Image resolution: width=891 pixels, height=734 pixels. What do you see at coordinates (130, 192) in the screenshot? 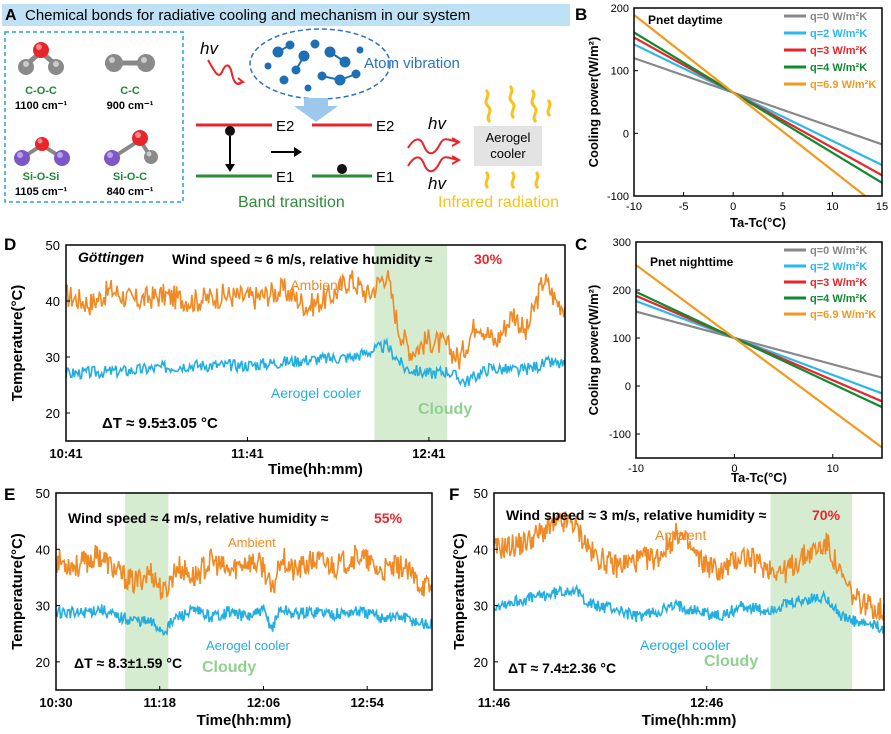
I see `molecule-value-sioc: 840 cm⁻¹` at bounding box center [130, 192].